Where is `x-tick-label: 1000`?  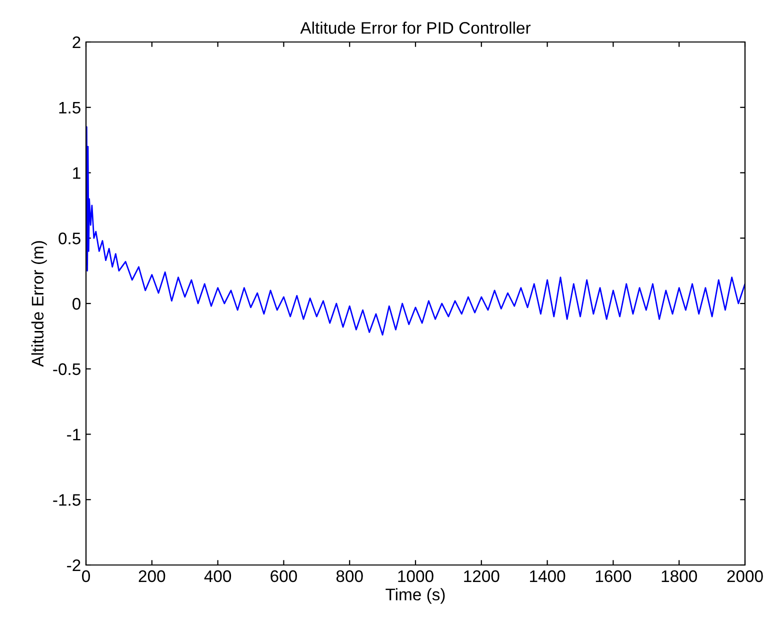
x-tick-label: 1000 is located at coordinates (416, 576).